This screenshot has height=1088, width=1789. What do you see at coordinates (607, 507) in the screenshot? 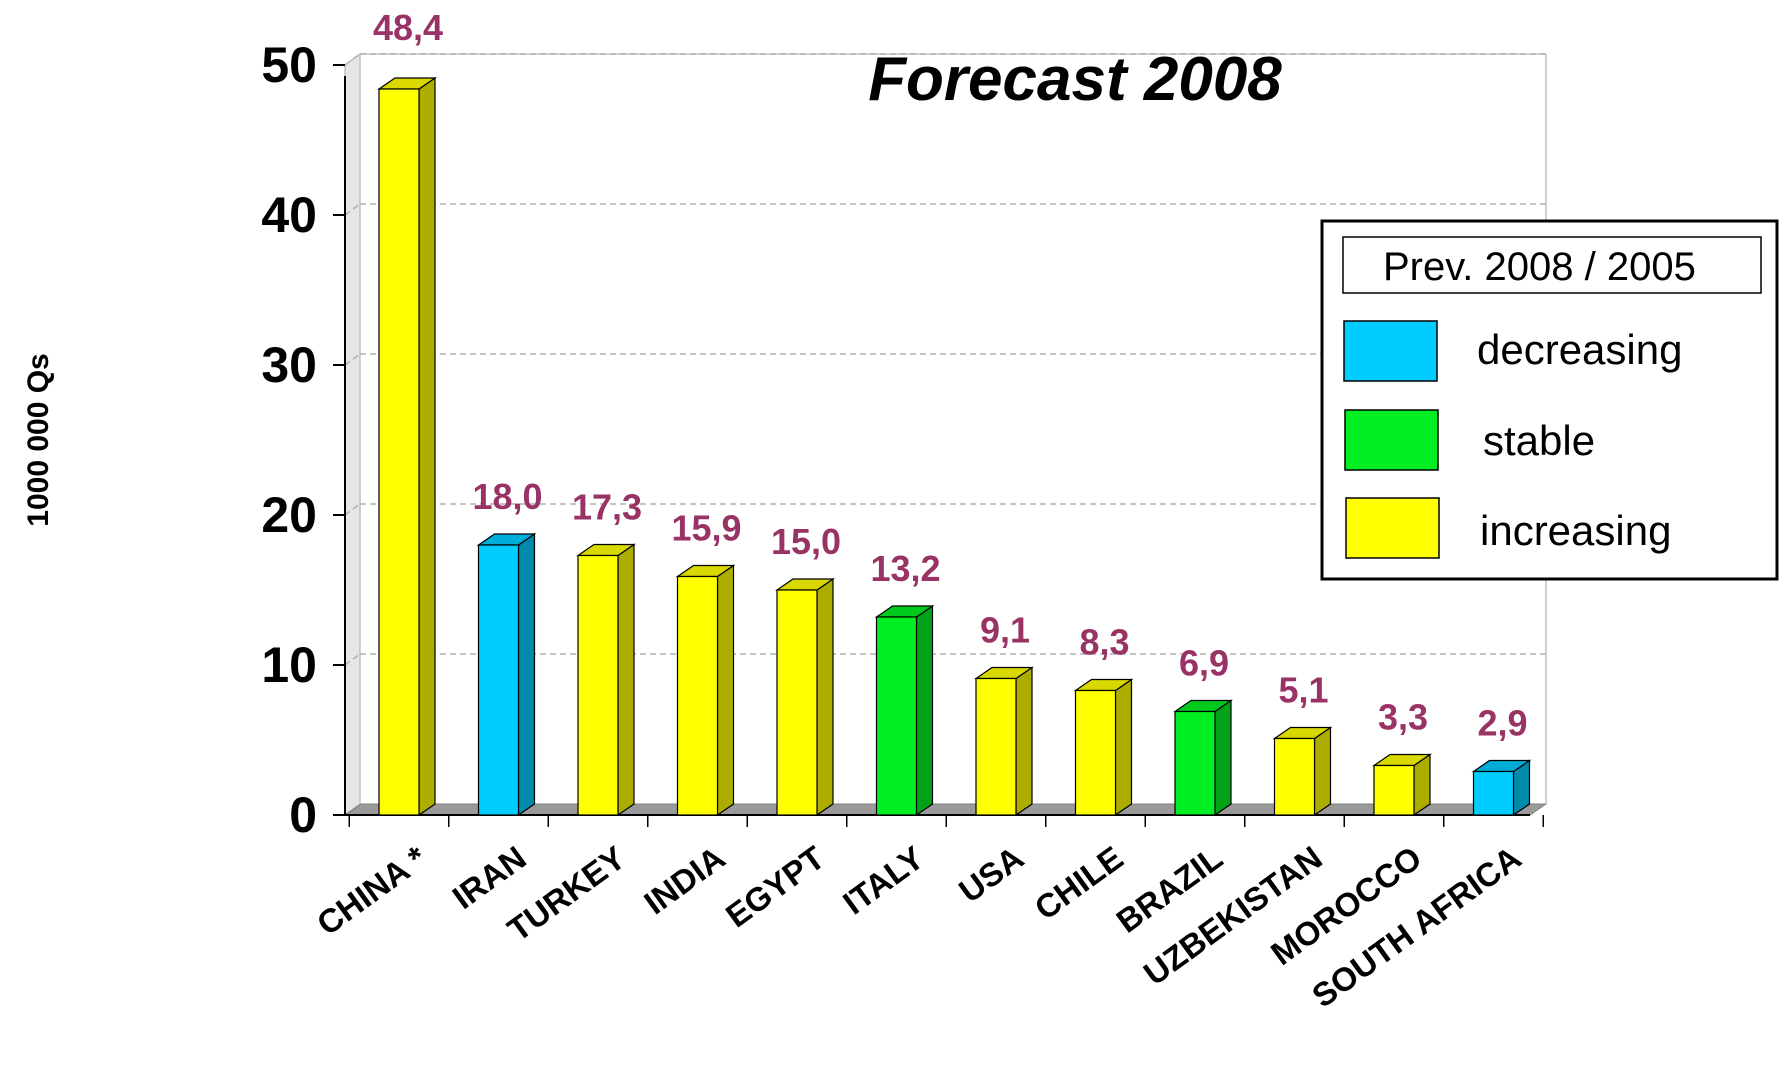
I see `value-label: 17,3` at bounding box center [607, 507].